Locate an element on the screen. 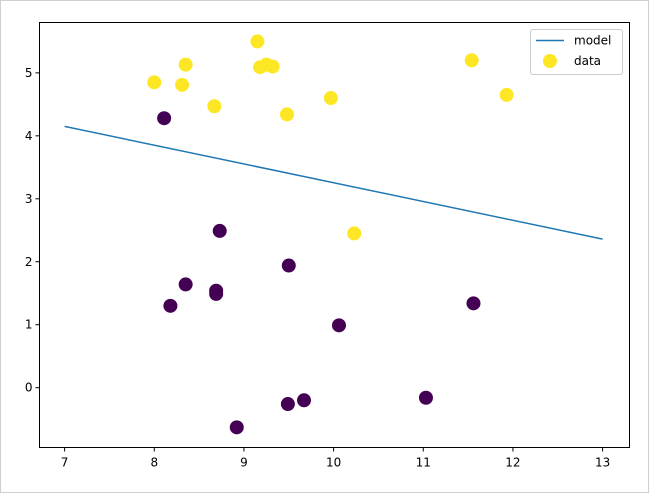 Image resolution: width=649 pixels, height=493 pixels. legend-data-label: data is located at coordinates (587, 61).